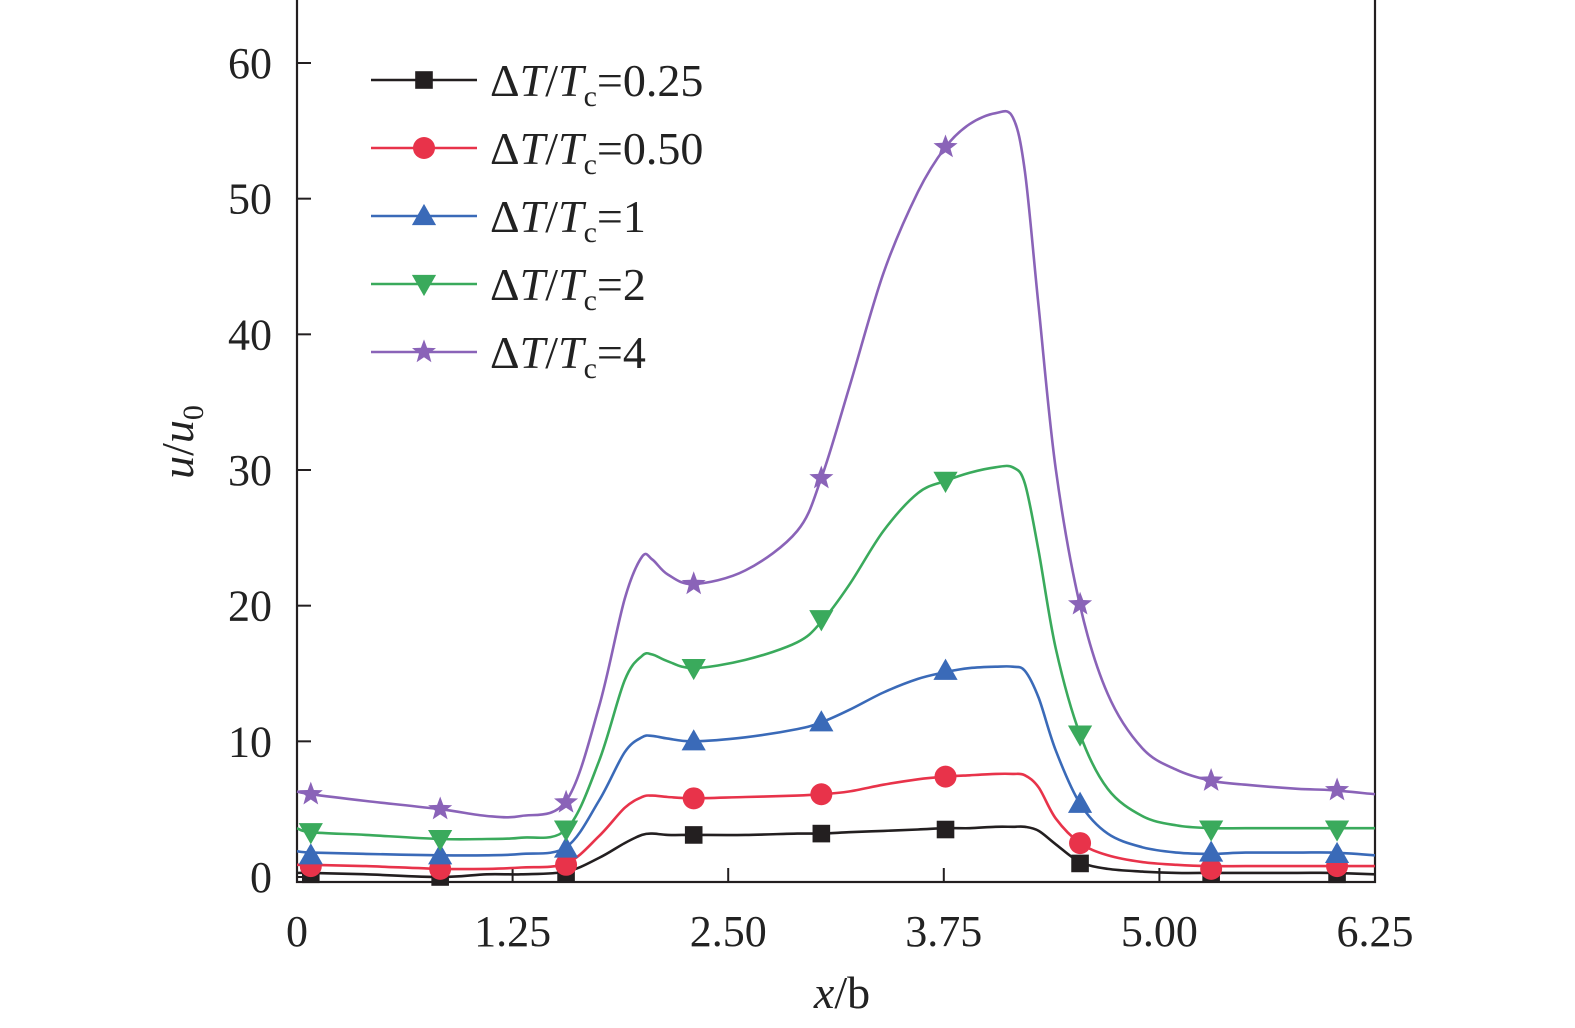 The width and height of the screenshot is (1575, 1028). I want to click on y-tick-label: 0, so click(261, 877).